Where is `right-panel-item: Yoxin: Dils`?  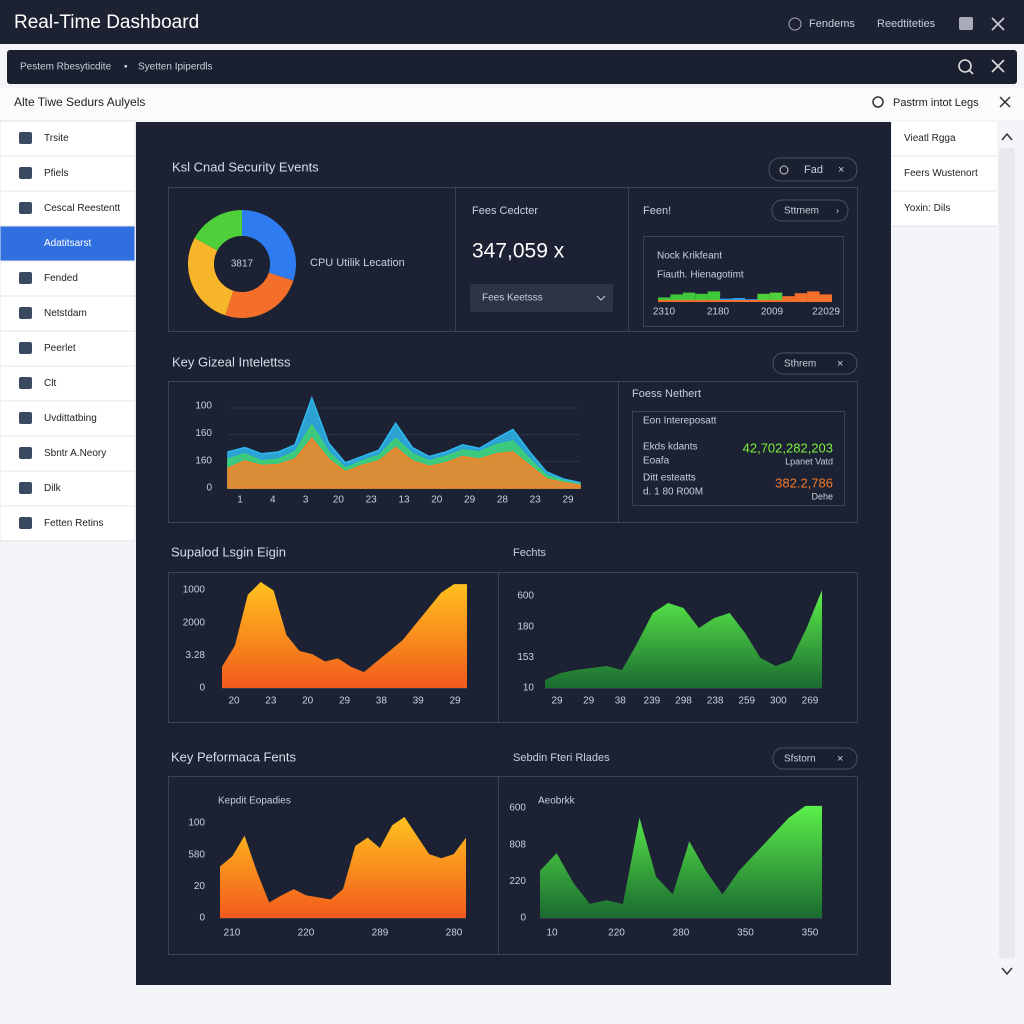
right-panel-item: Yoxin: Dils is located at coordinates (927, 208).